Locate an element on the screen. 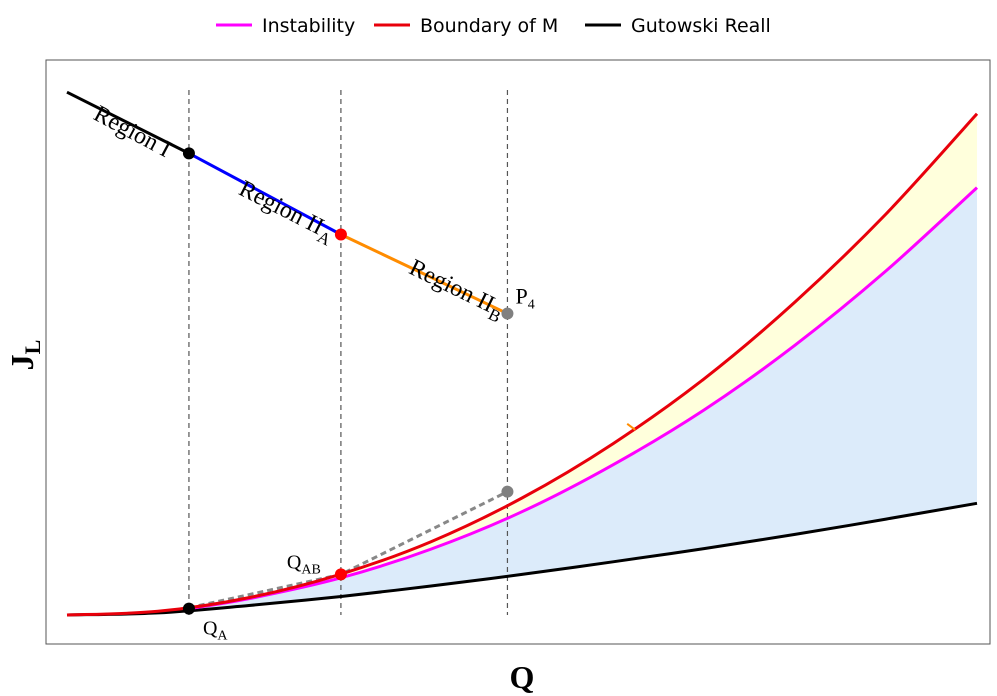 This screenshot has height=696, width=997. legend: Instability Boundary of M Gutowski Reall is located at coordinates (493, 26).